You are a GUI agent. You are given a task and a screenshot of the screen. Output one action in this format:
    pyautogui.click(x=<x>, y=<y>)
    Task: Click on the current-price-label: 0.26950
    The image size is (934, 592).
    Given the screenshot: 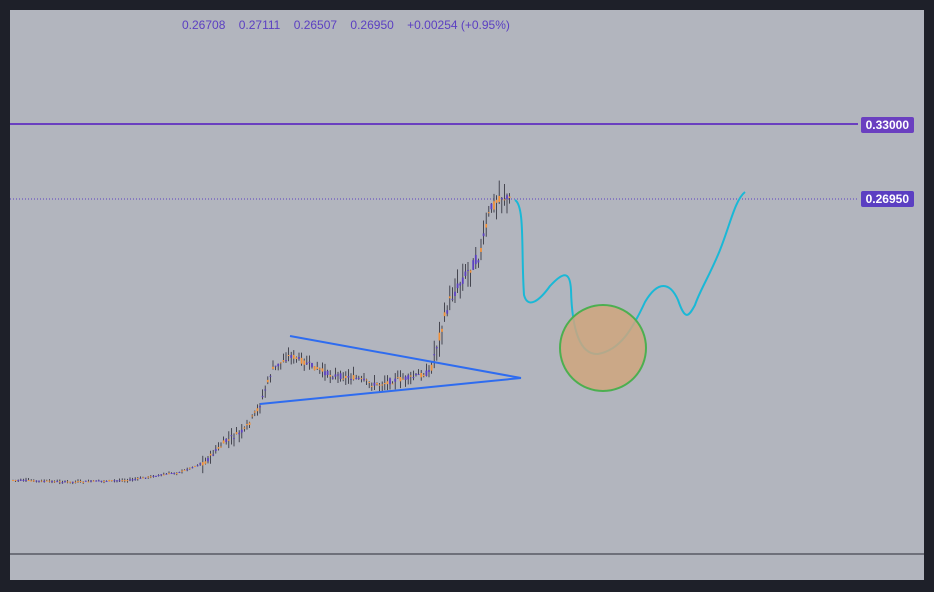 What is the action you would take?
    pyautogui.click(x=887, y=199)
    